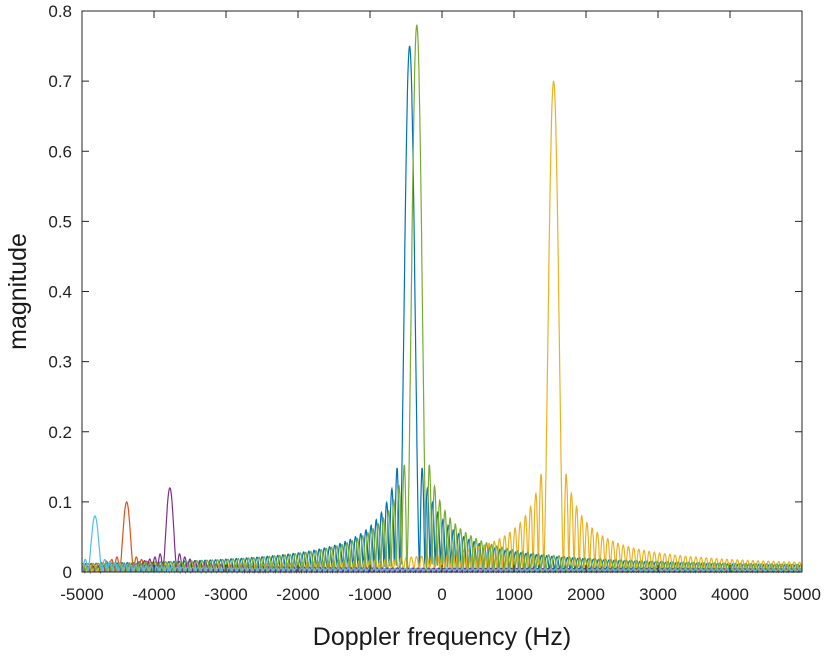  I want to click on x-tick-label: -1000, so click(369, 594).